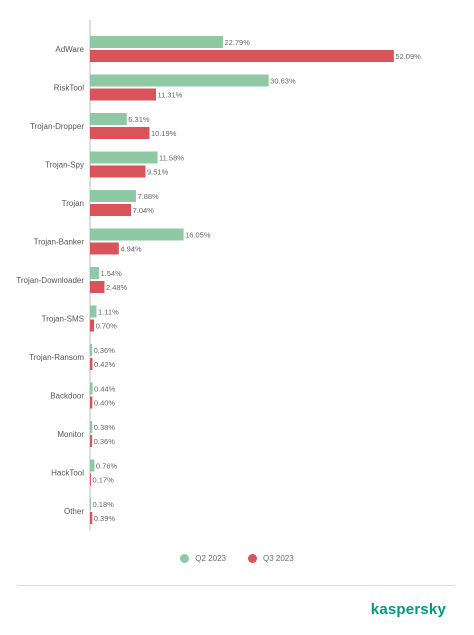 Image resolution: width=474 pixels, height=635 pixels. What do you see at coordinates (283, 81) in the screenshot?
I see `data-label: 30.63%` at bounding box center [283, 81].